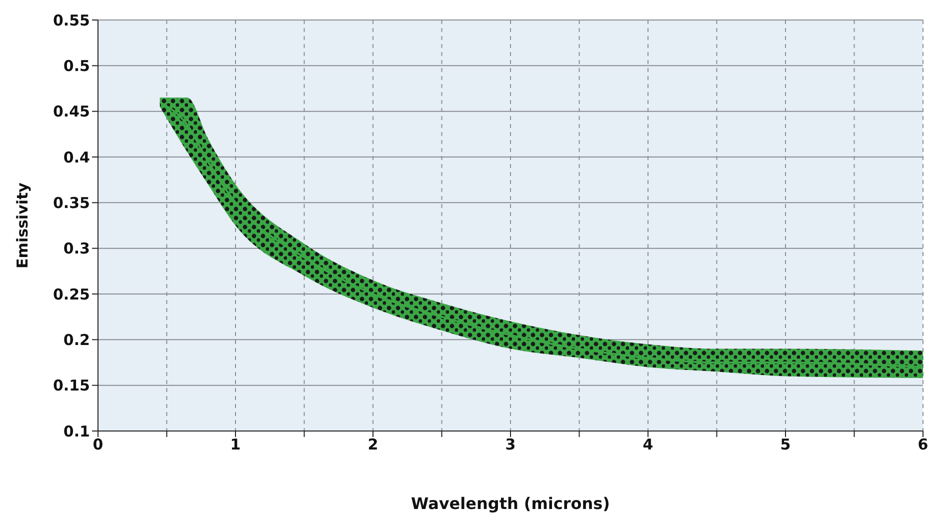 The height and width of the screenshot is (529, 941). What do you see at coordinates (373, 445) in the screenshot?
I see `x-tick-label: 2` at bounding box center [373, 445].